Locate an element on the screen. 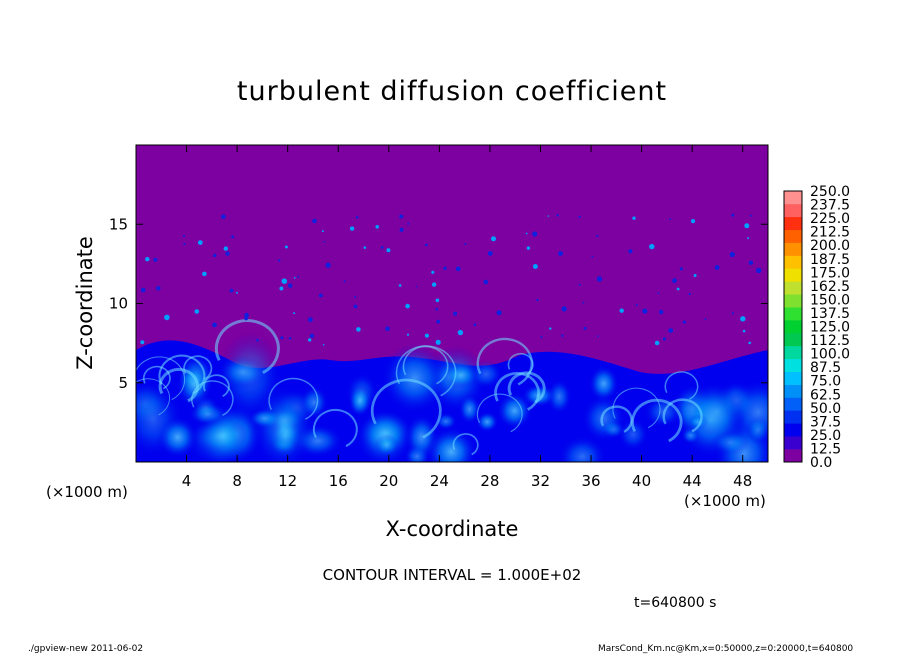 This screenshot has width=904, height=654. x-tick-label: 44 is located at coordinates (692, 481).